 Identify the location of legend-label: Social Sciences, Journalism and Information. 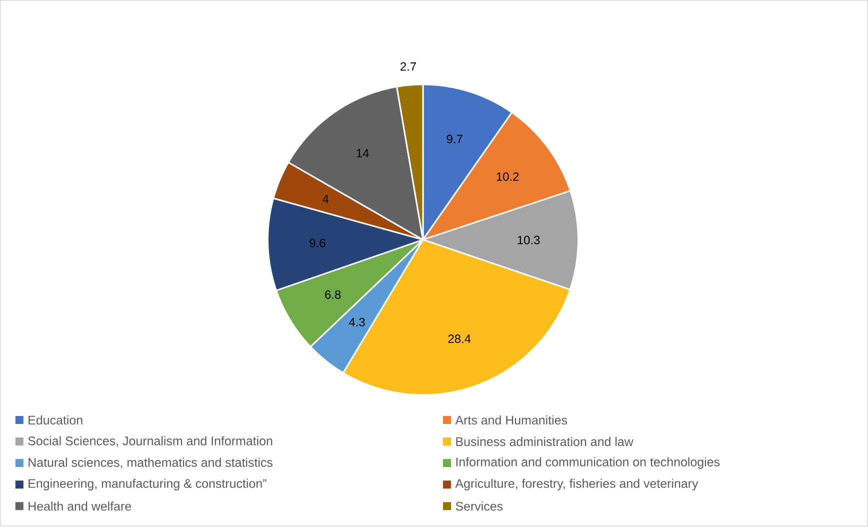
(150, 442).